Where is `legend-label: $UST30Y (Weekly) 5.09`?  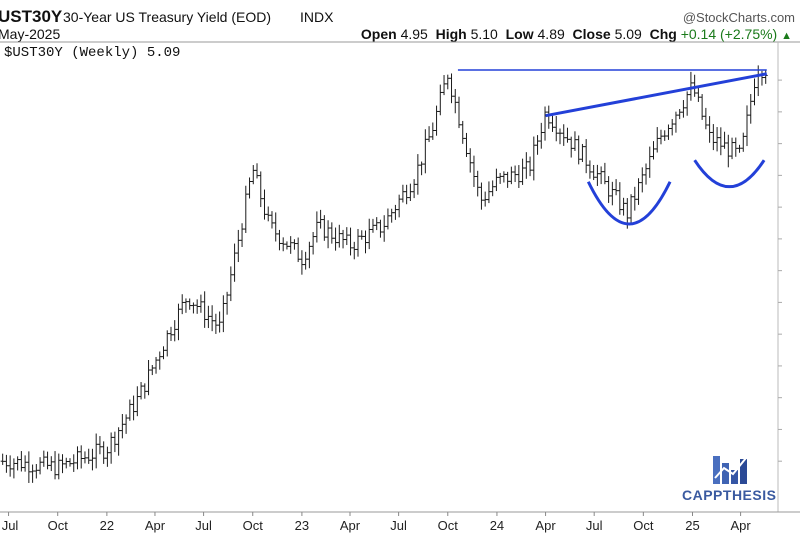
legend-label: $UST30Y (Weekly) 5.09 is located at coordinates (92, 53).